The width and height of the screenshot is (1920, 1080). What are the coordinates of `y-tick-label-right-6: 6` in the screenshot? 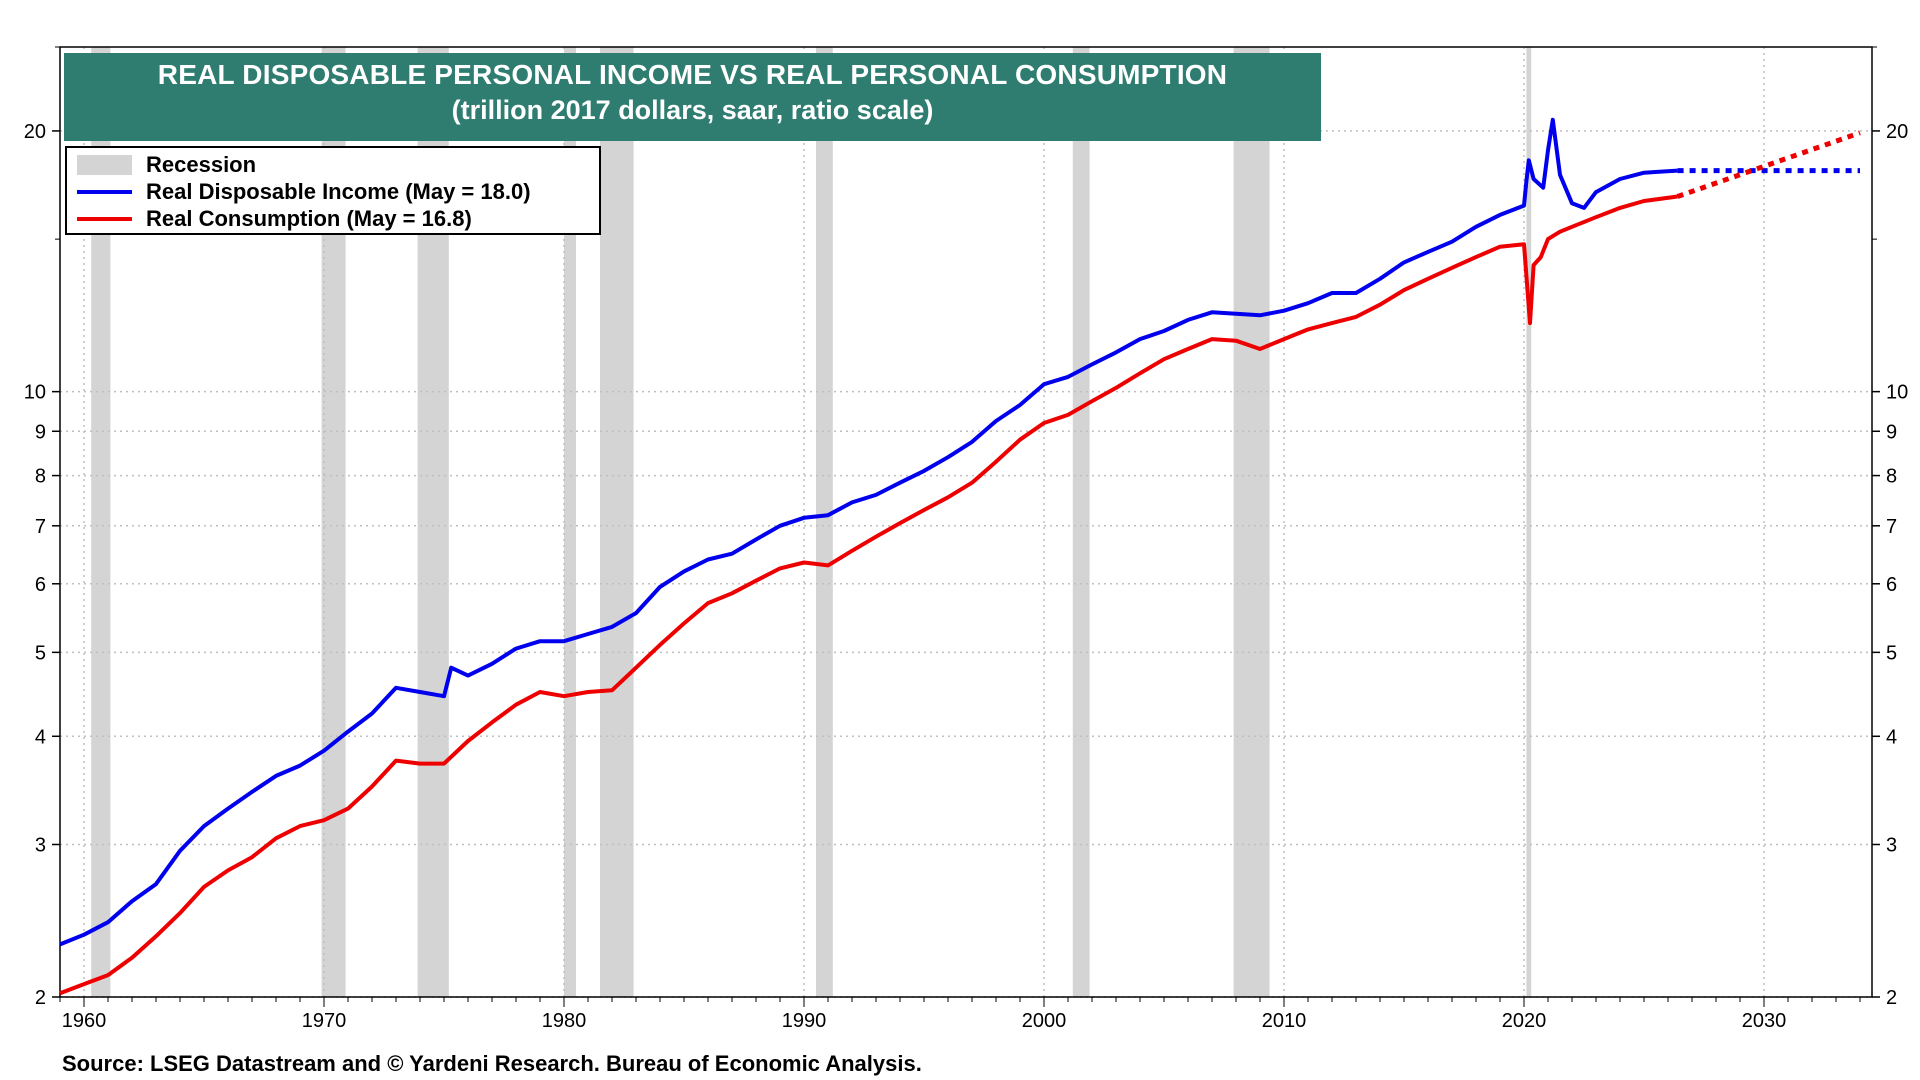 It's located at (1891, 585).